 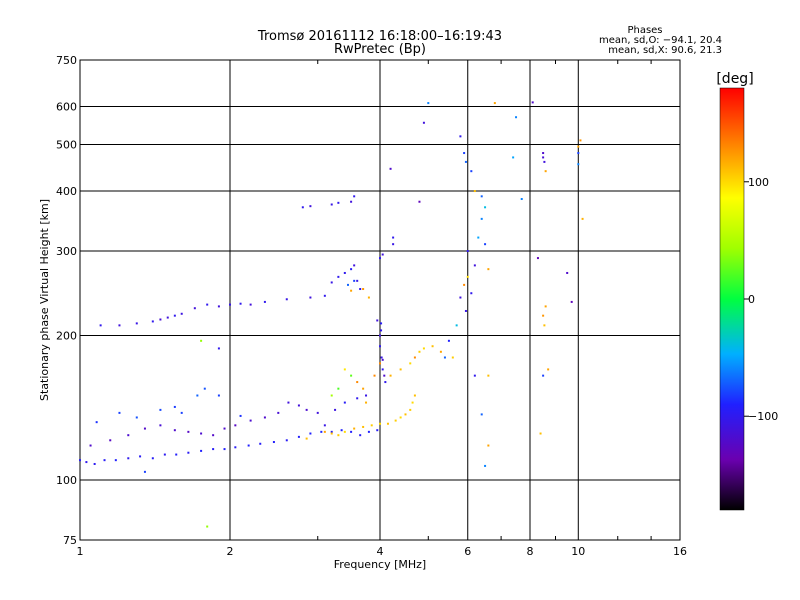 What do you see at coordinates (380, 49) in the screenshot?
I see `chart-subtitle: RwPretec (Bp)` at bounding box center [380, 49].